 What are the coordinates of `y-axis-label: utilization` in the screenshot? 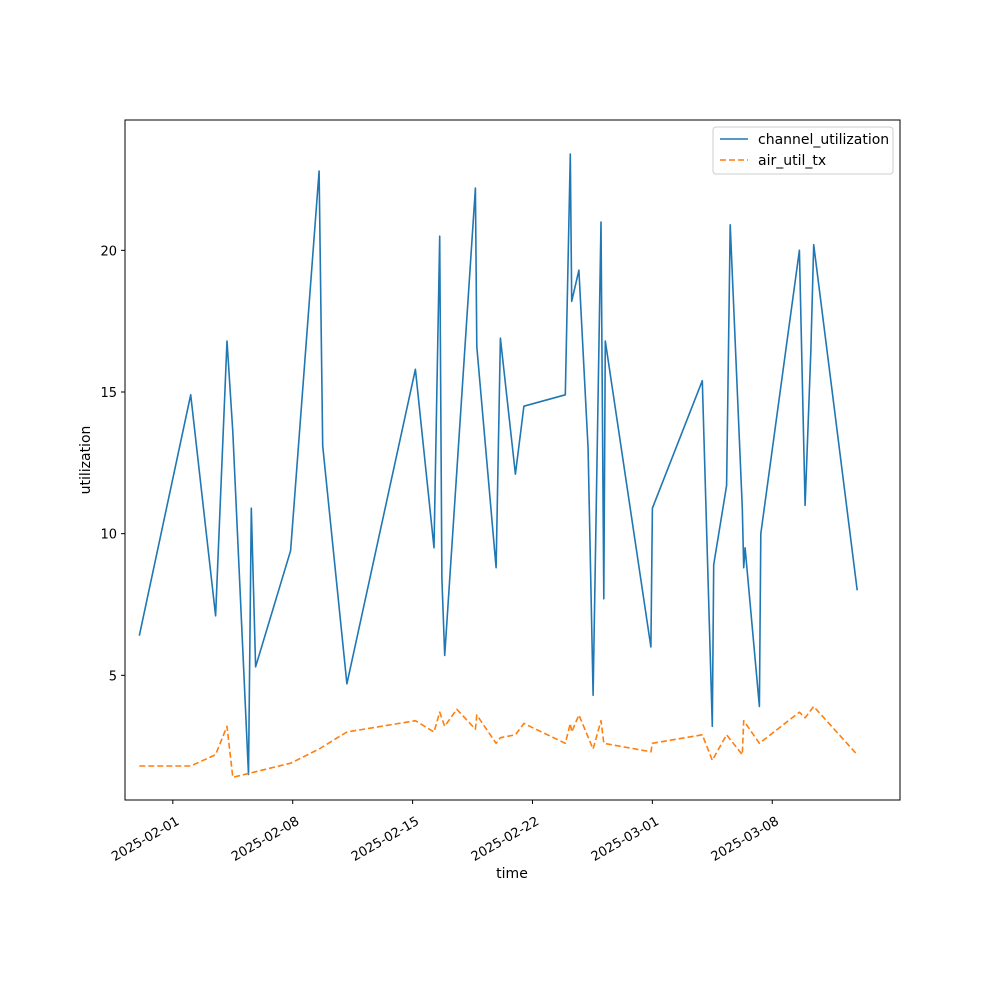 It's located at (86, 460).